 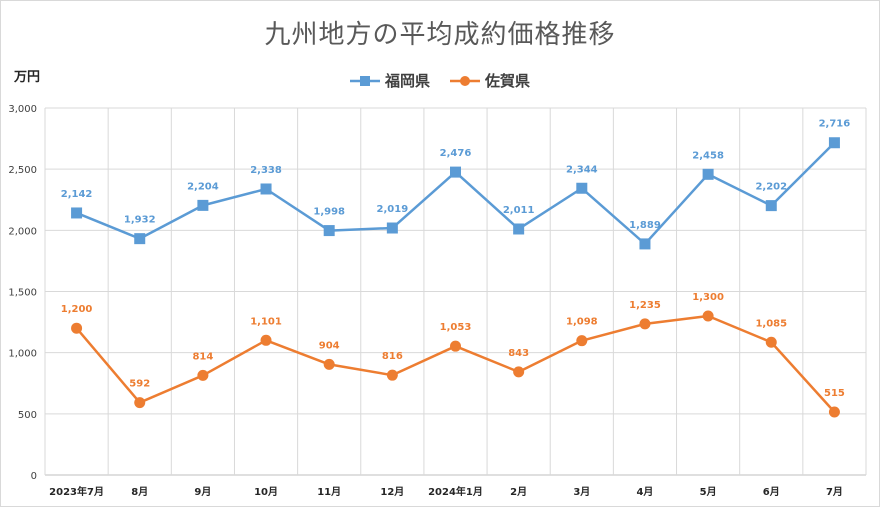 I want to click on legend-label-fukuoka: 福岡県, so click(x=407, y=81).